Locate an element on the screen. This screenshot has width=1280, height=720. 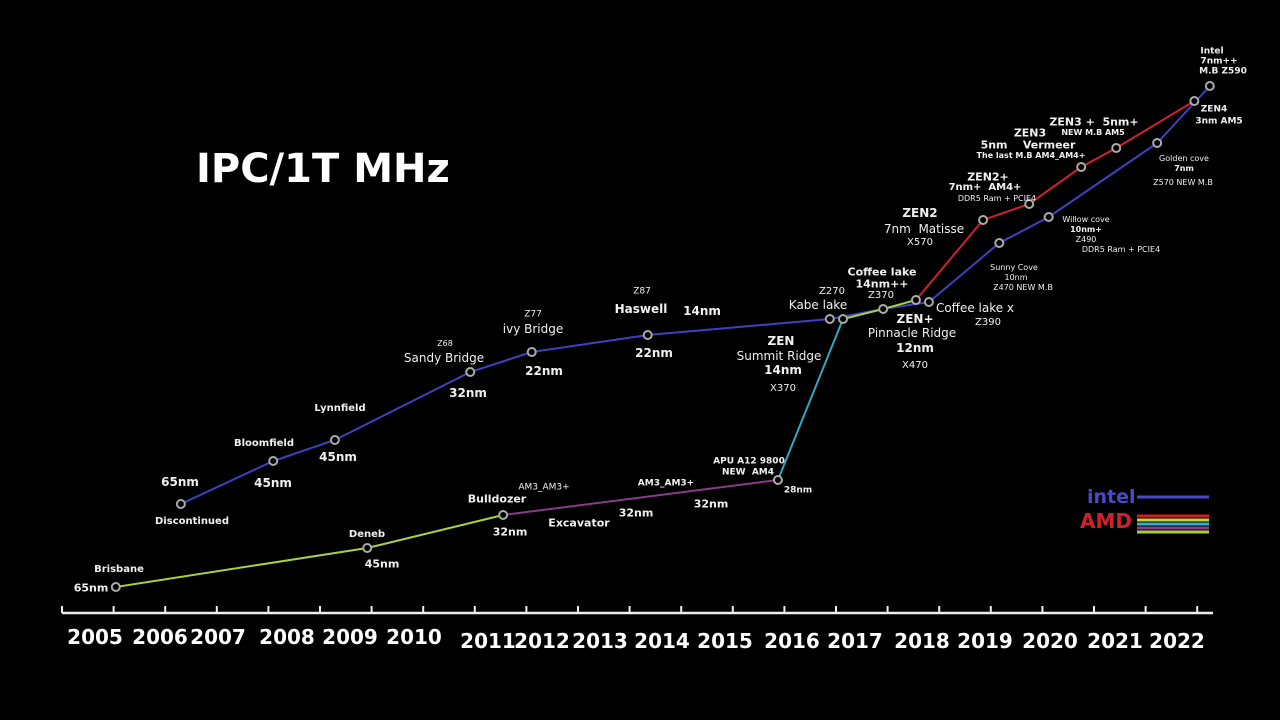
data-annotation: Coffee lake x is located at coordinates (975, 308).